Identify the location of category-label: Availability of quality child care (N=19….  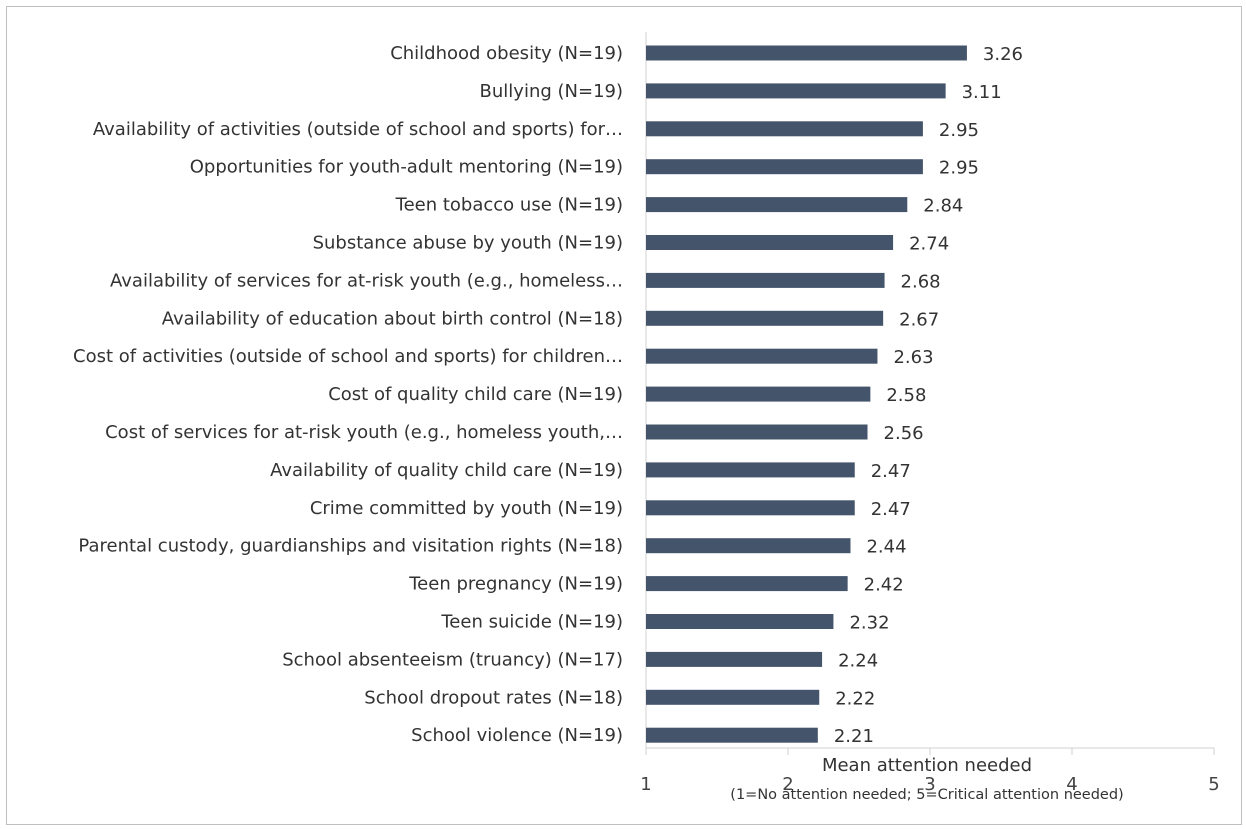
(446, 470).